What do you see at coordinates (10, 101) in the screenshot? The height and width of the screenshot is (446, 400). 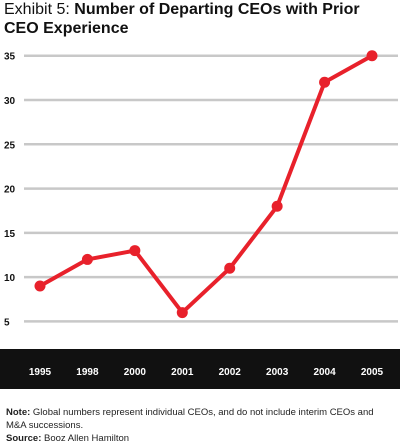 I see `y-tick-label: 30` at bounding box center [10, 101].